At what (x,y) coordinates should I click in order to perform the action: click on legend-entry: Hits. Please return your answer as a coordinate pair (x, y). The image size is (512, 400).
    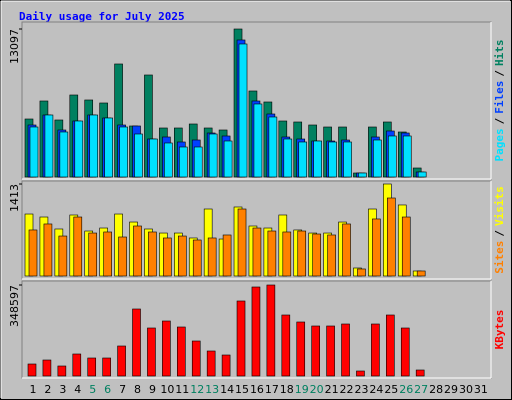
    Looking at the image, I should click on (499, 53).